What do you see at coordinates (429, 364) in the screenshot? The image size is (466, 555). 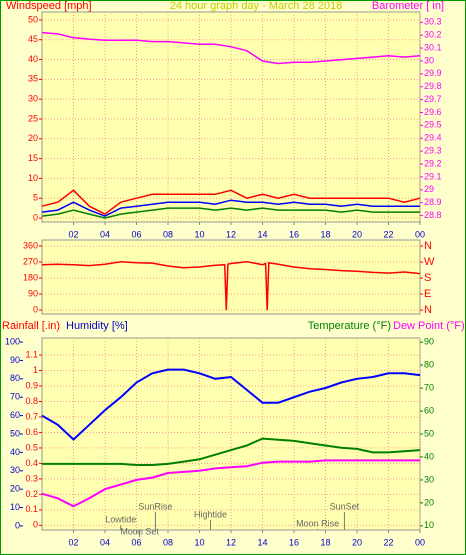 I see `y-tick-label: 80` at bounding box center [429, 364].